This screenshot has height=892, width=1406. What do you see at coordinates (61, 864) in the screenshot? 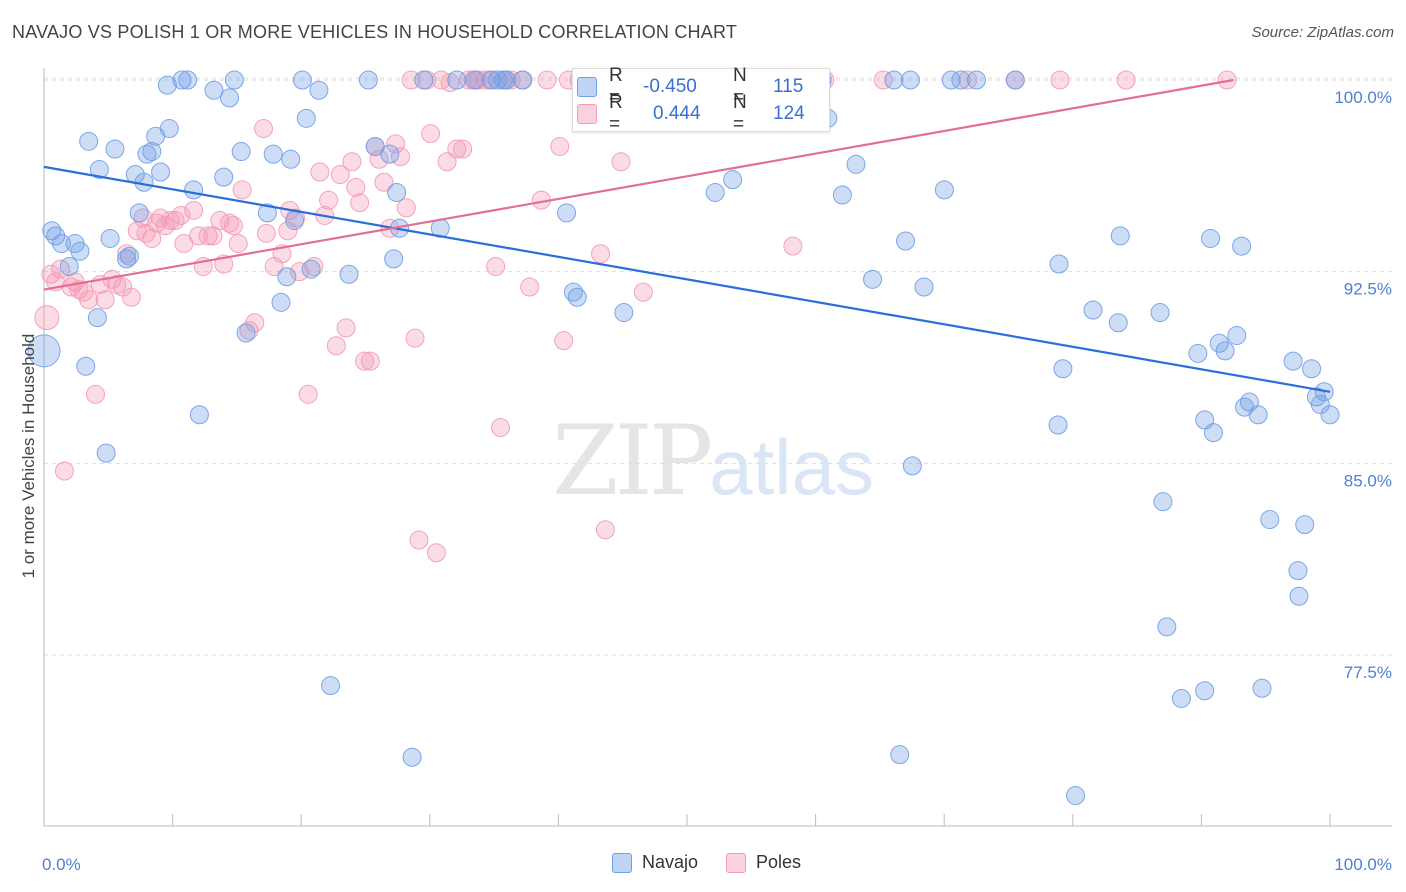
I see `x-tick-label: 0.0%` at bounding box center [61, 864].